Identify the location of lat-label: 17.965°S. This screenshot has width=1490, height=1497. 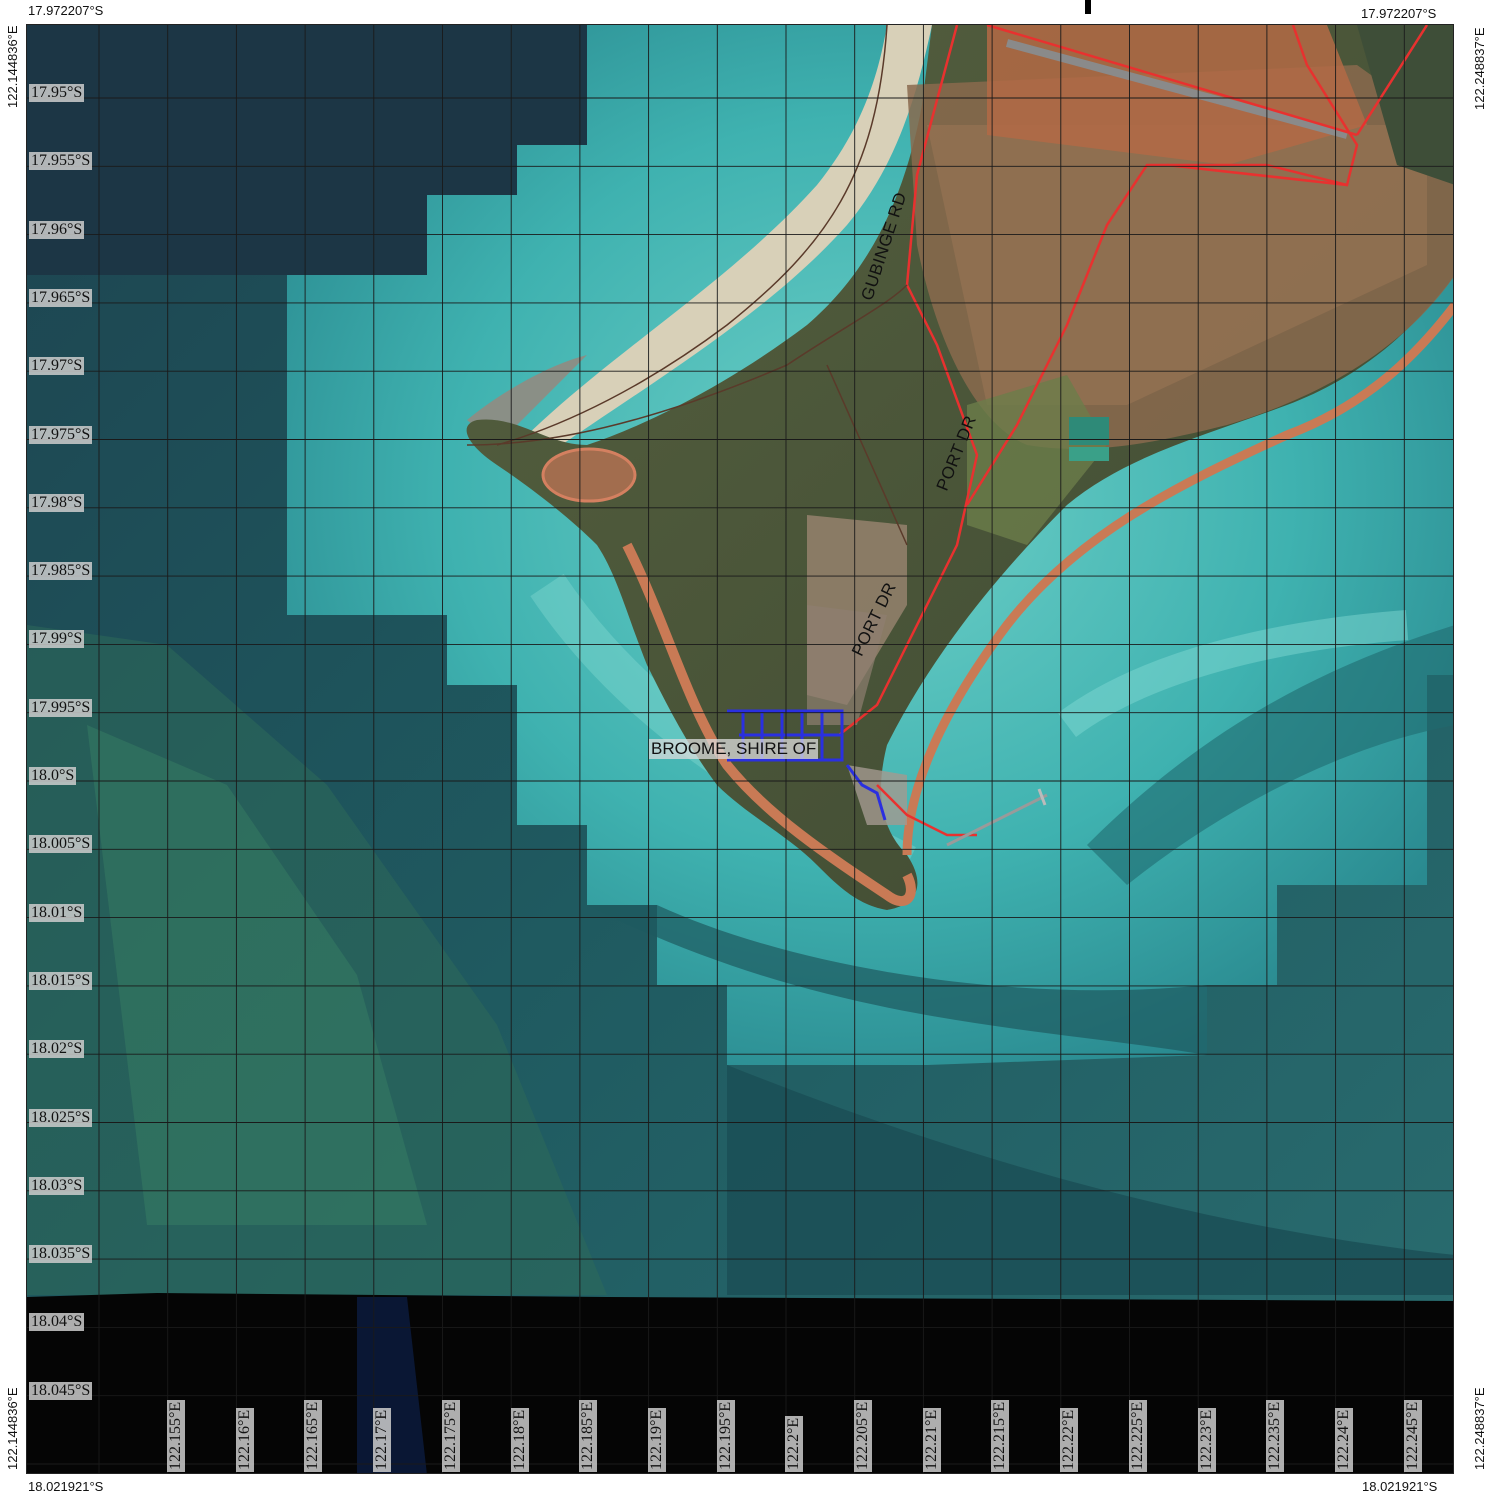
(61, 297).